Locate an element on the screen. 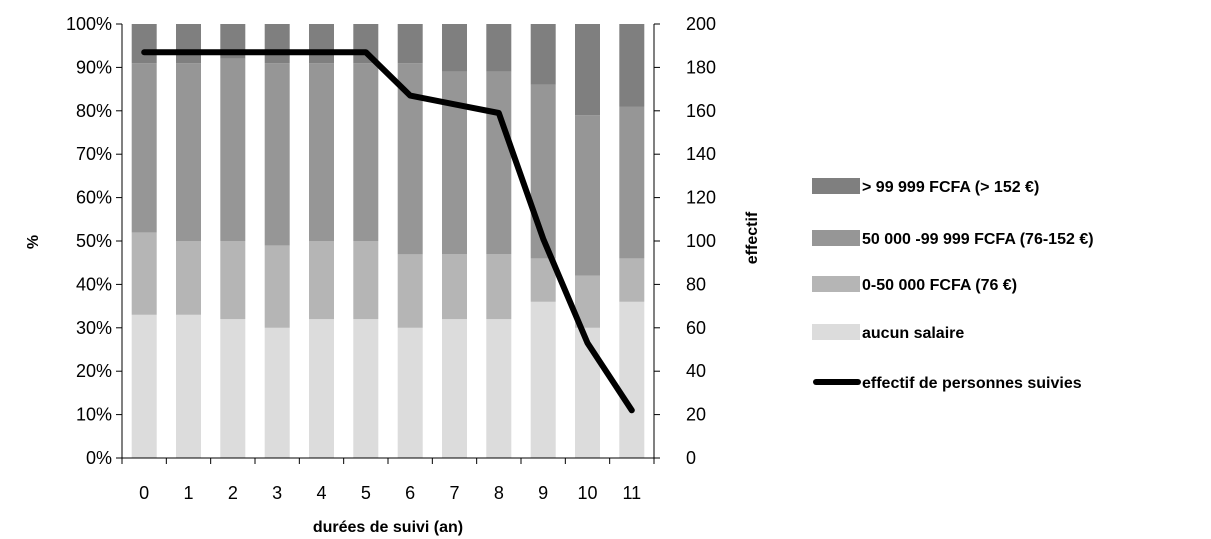  y2-tick-label: 180 is located at coordinates (701, 67).